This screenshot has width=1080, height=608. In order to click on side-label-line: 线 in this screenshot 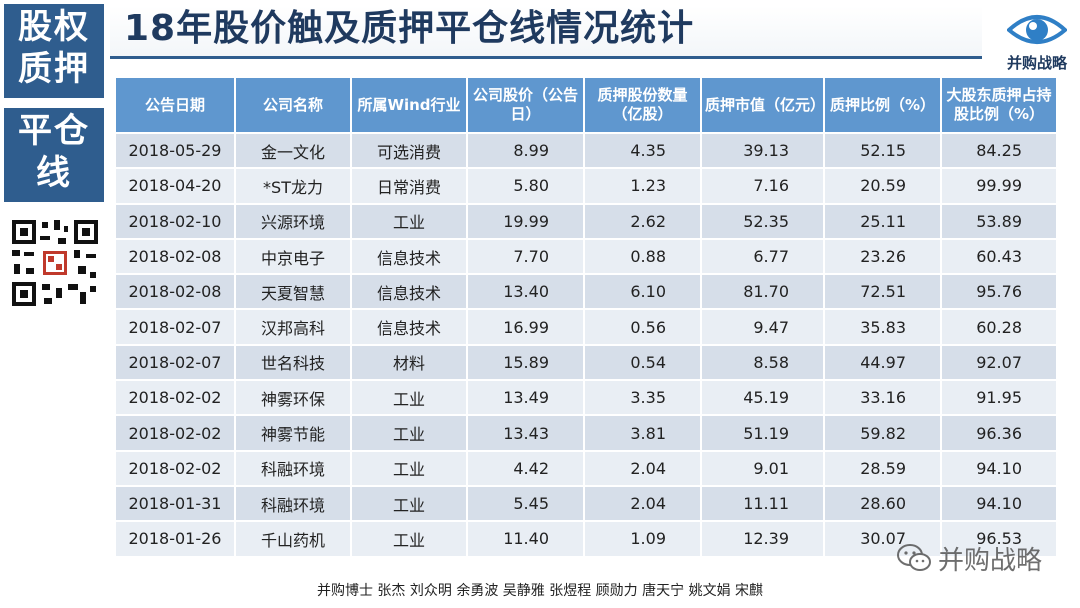, I will do `click(54, 173)`.